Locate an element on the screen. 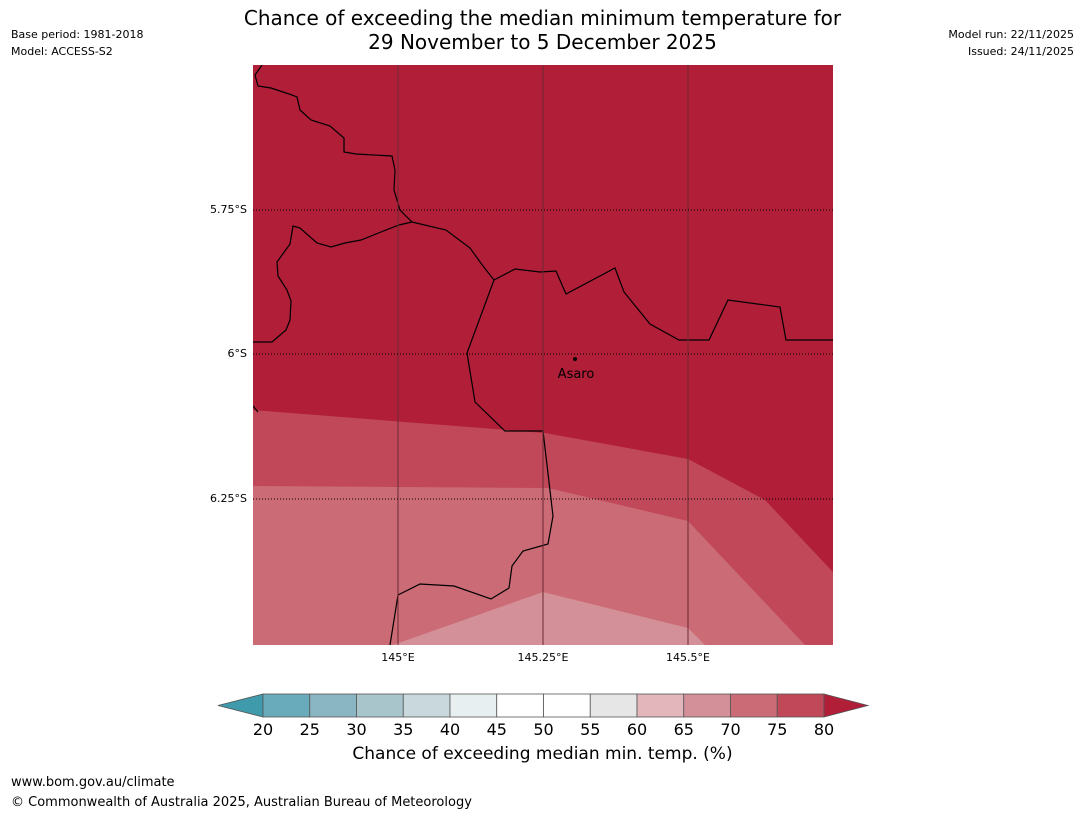  model-text: Model: ACCESS-S2 is located at coordinates (62, 51).